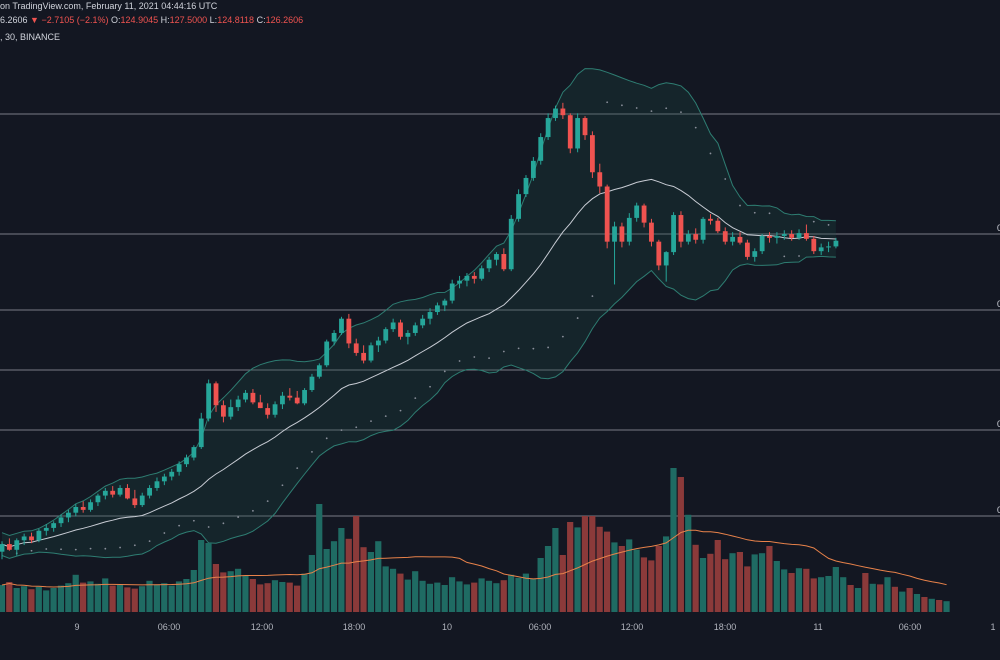  Describe the element at coordinates (725, 627) in the screenshot. I see `x-tick-label: 18:00` at that location.